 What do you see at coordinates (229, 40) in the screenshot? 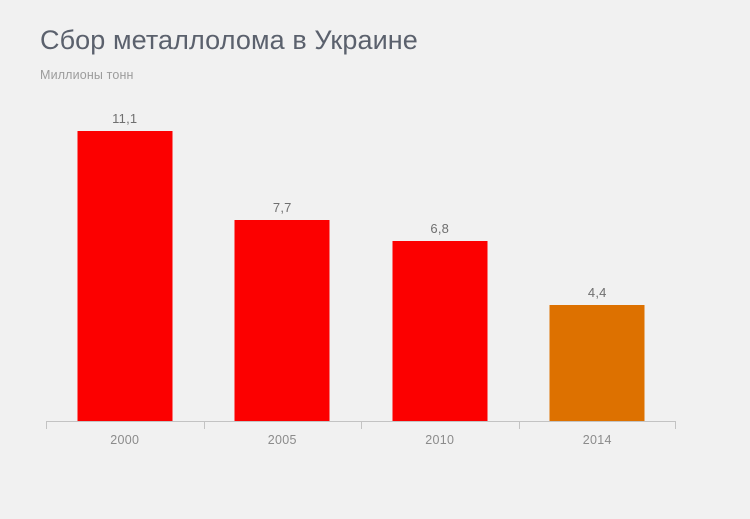
I see `chart-title: Сбор металлолома в Украине` at bounding box center [229, 40].